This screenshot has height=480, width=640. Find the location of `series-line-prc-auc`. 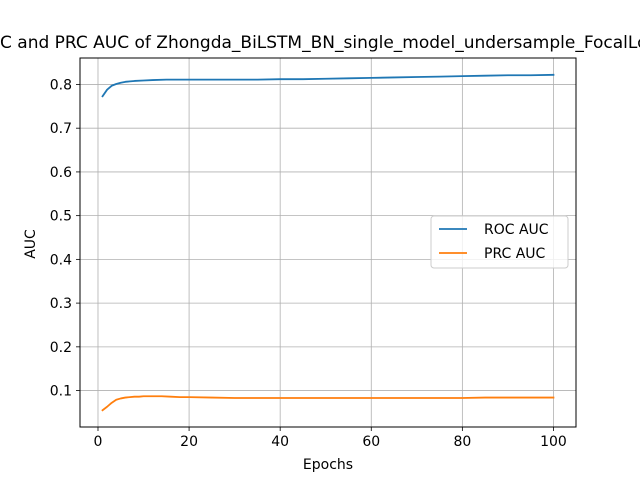

series-line-prc-auc is located at coordinates (328, 403).